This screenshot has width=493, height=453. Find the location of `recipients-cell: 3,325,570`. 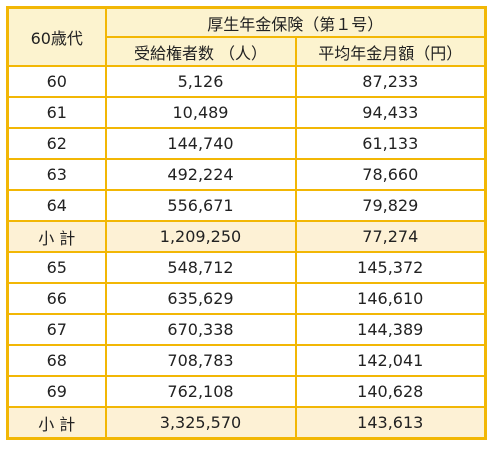

recipients-cell: 3,325,570 is located at coordinates (200, 423).